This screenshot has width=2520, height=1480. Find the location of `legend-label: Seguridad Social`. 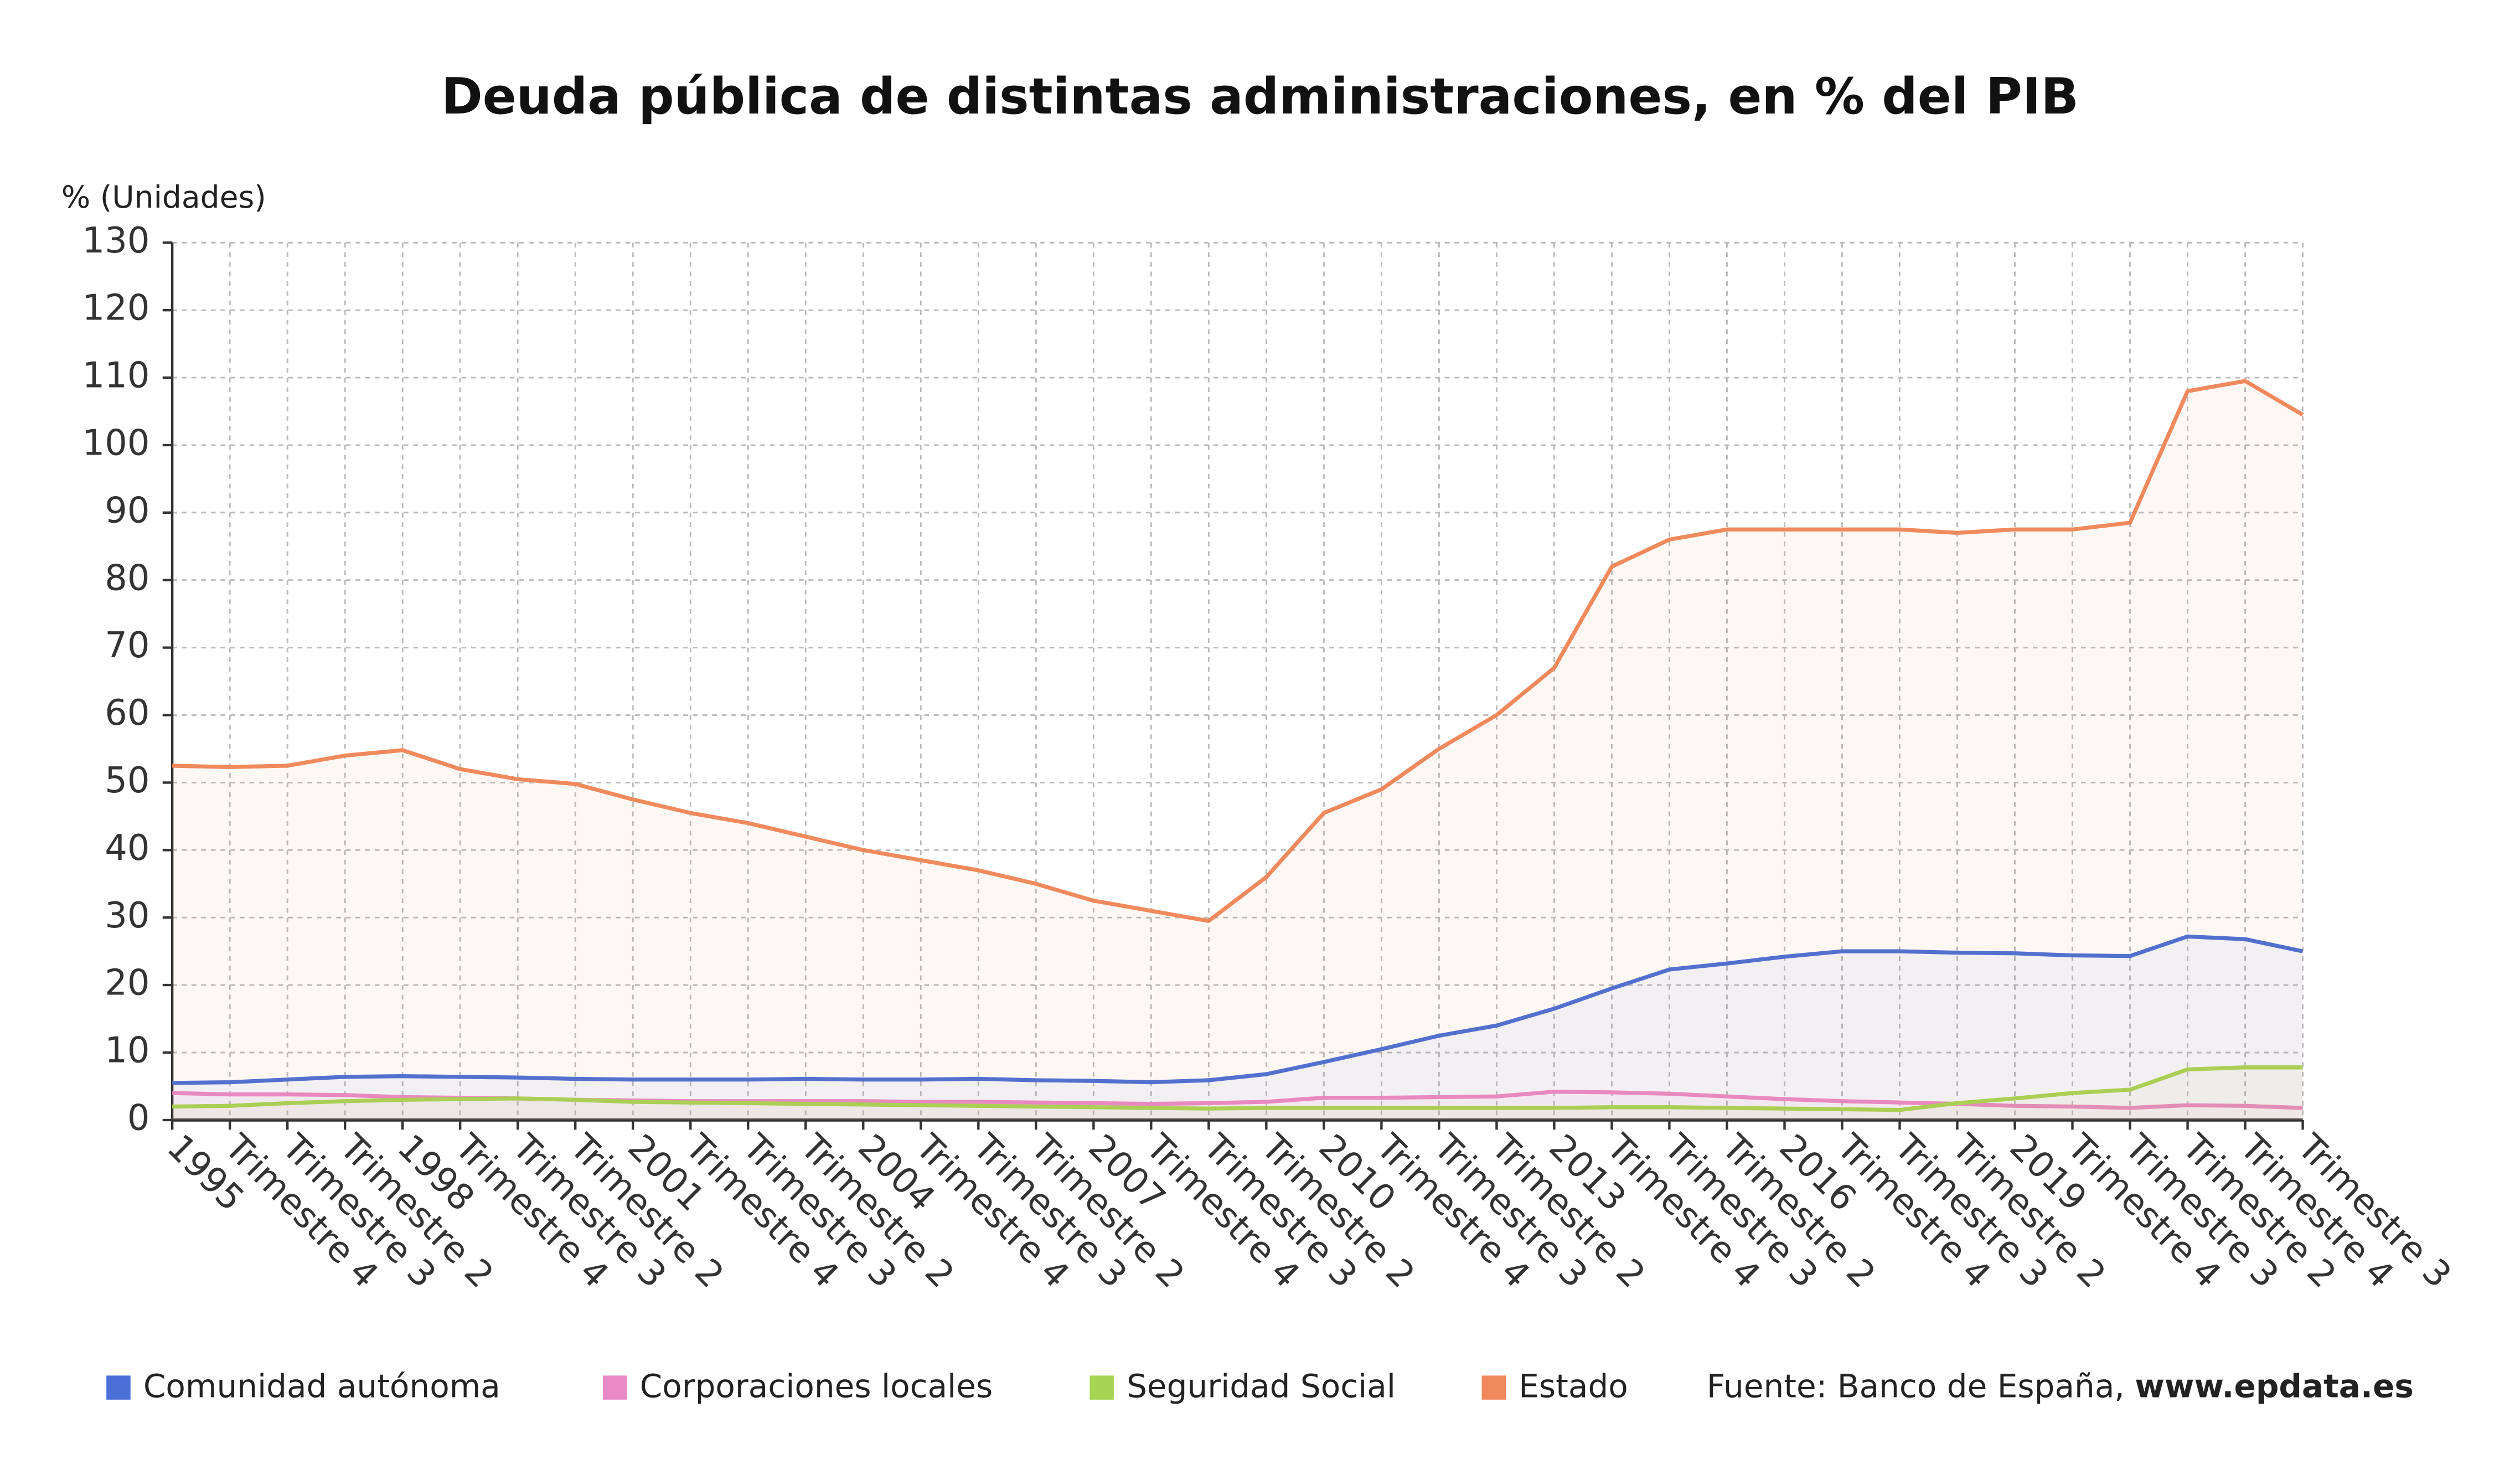

legend-label: Seguridad Social is located at coordinates (1261, 1386).